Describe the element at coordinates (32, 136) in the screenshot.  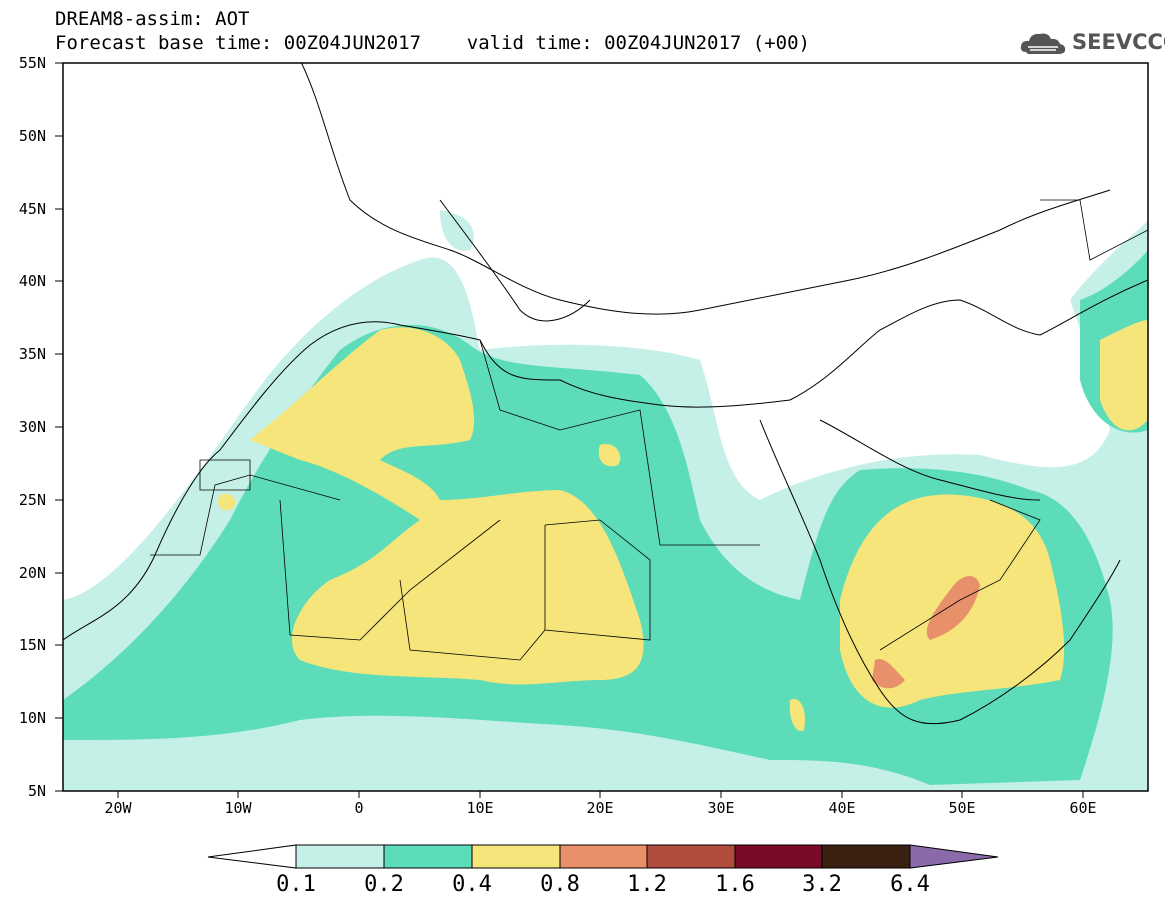
I see `lat-label: 50N` at that location.